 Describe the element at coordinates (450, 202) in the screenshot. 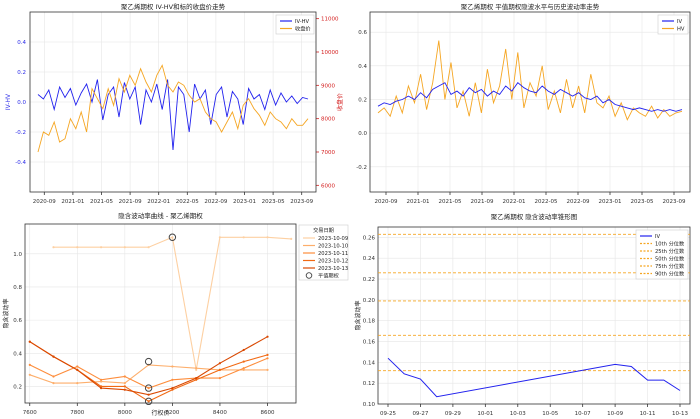

I see `x-tick-label: 2021-05` at that location.